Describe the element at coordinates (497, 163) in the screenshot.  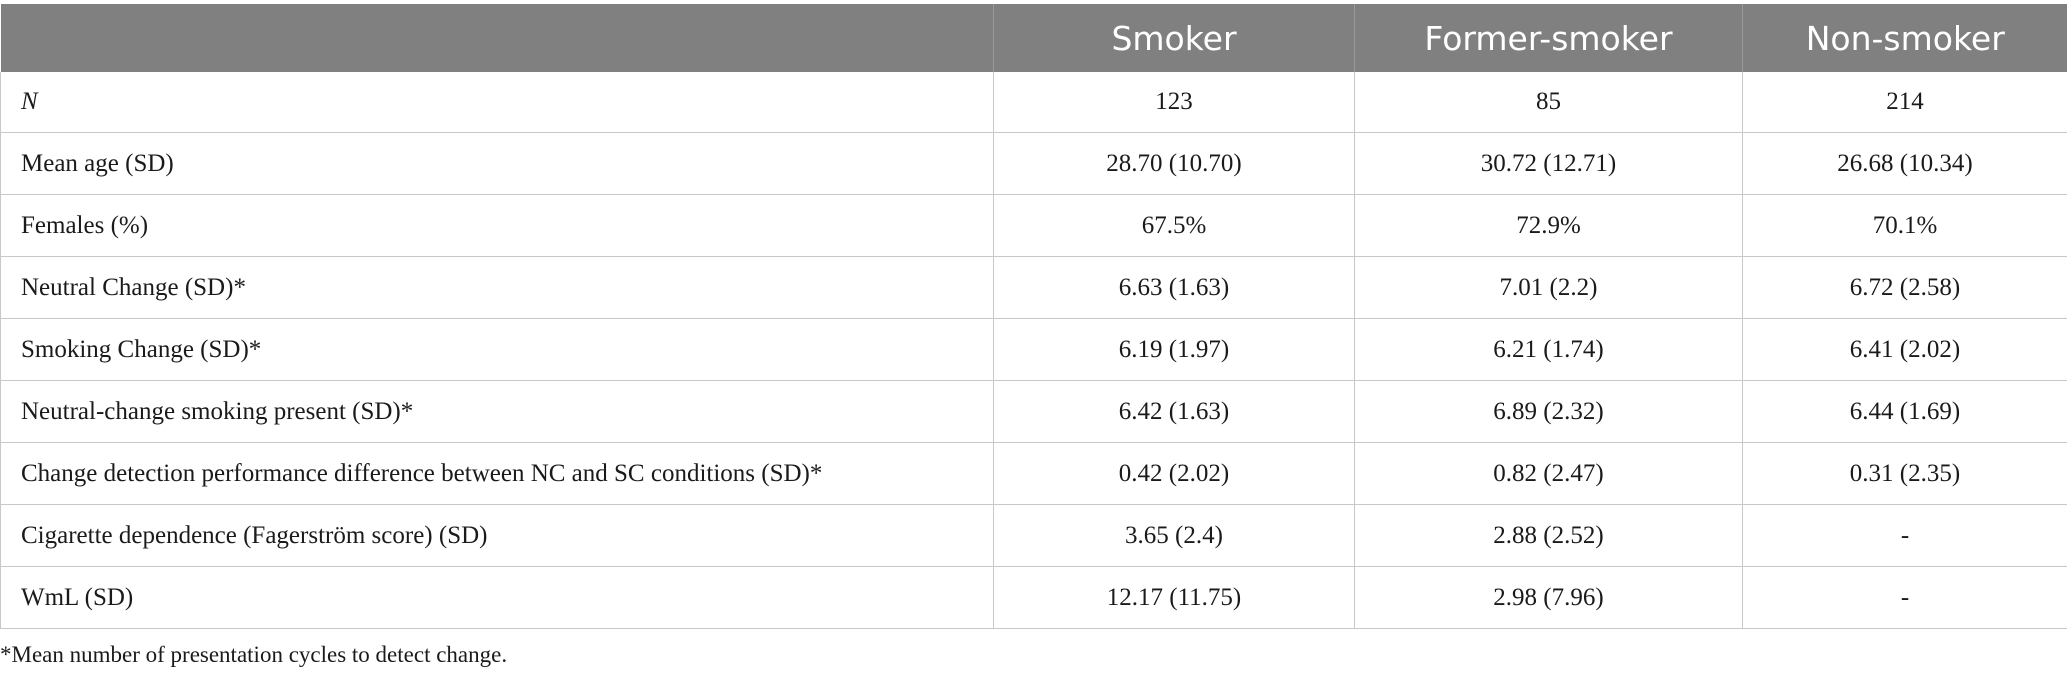
I see `row-label: Mean age (SD)` at that location.